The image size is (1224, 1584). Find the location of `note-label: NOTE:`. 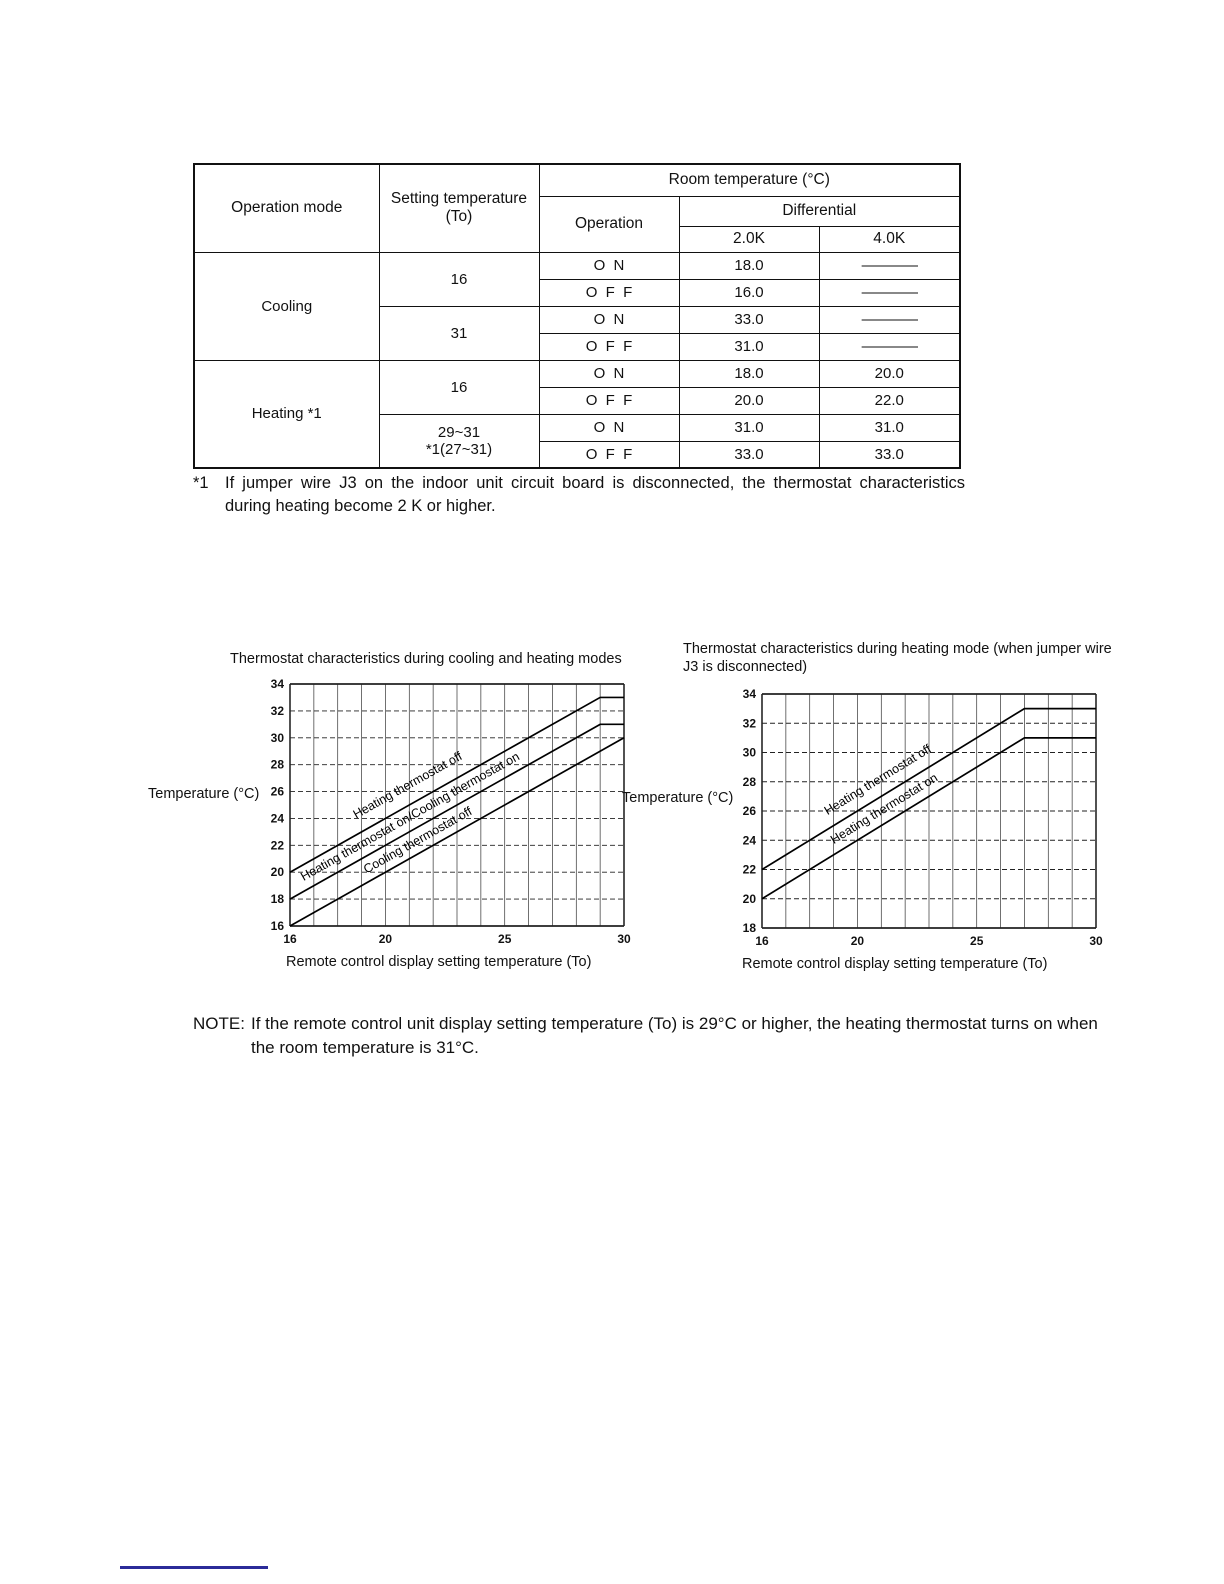

note-label: NOTE: is located at coordinates (219, 1023).